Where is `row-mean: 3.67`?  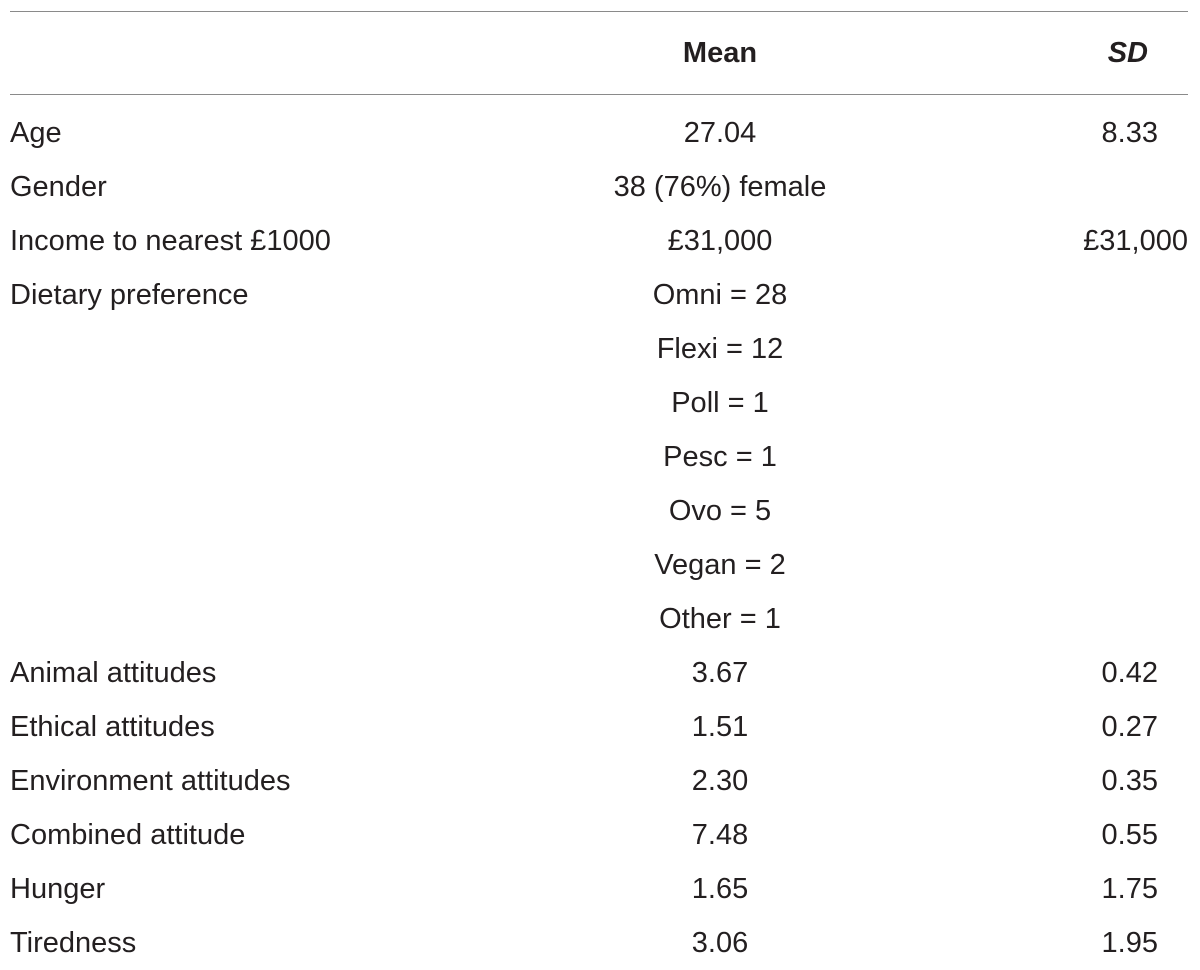
row-mean: 3.67 is located at coordinates (720, 672).